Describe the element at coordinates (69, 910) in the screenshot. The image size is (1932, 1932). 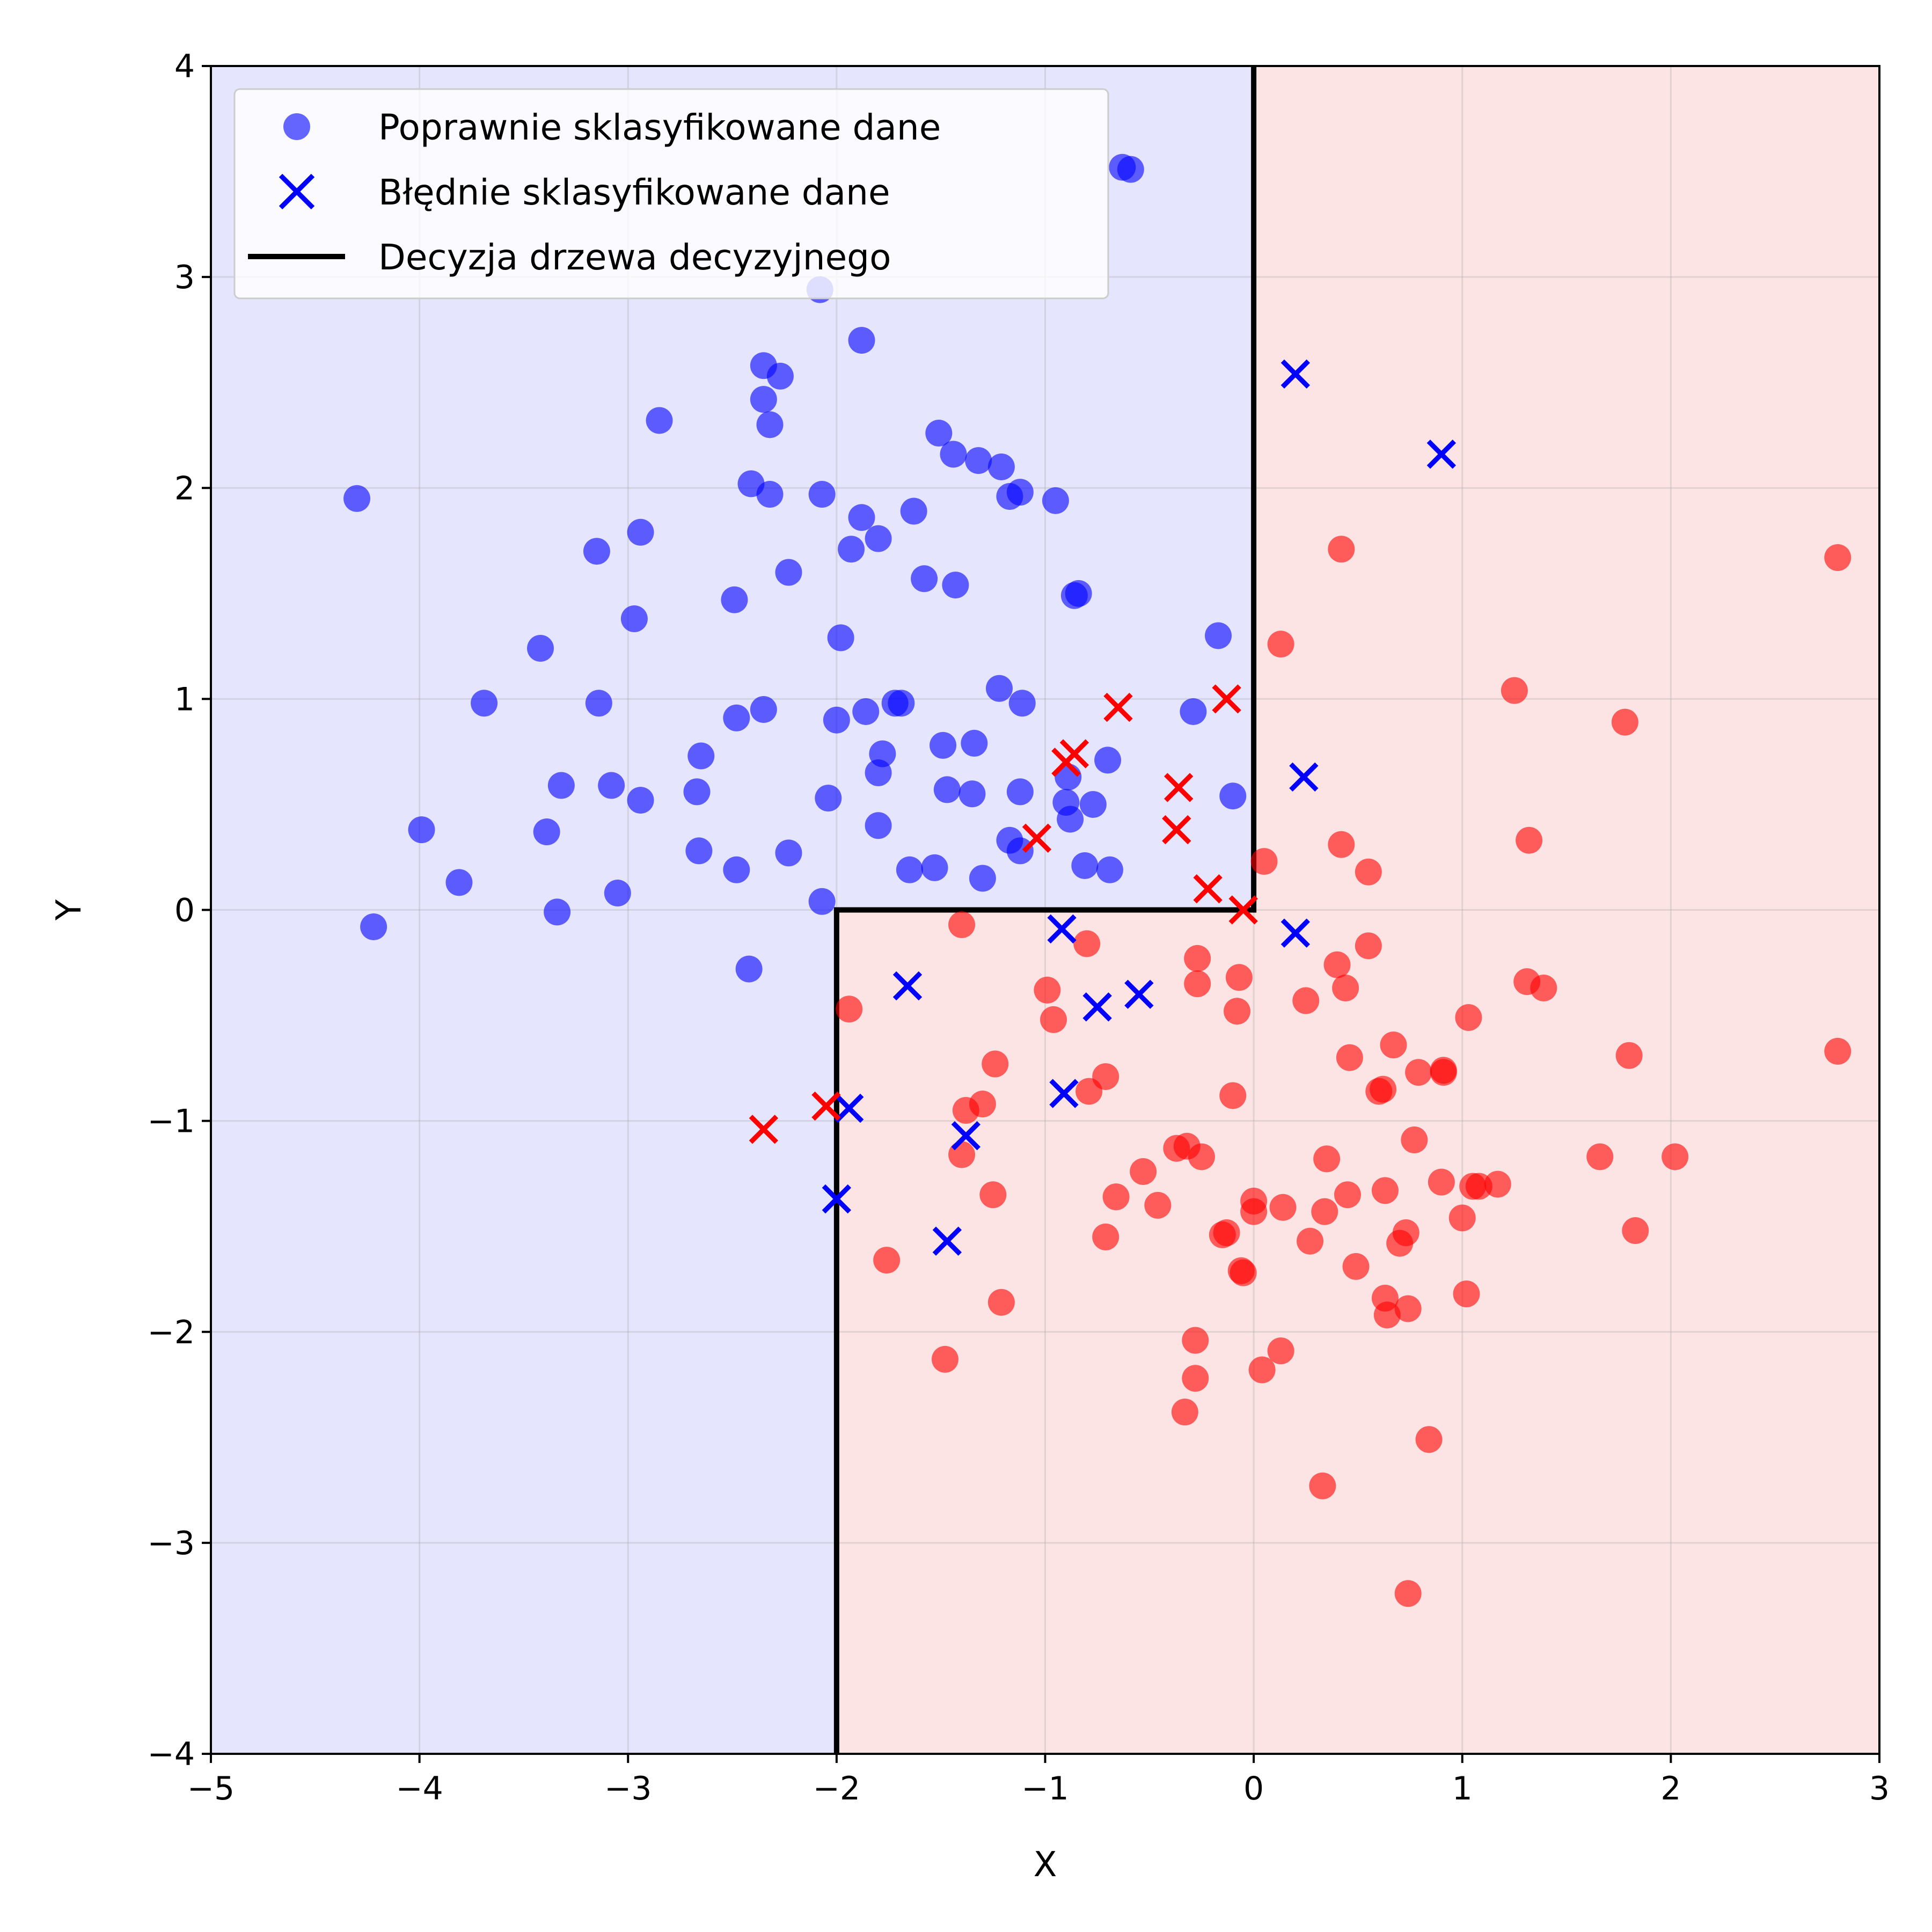
I see `y-axis-label: Y` at that location.